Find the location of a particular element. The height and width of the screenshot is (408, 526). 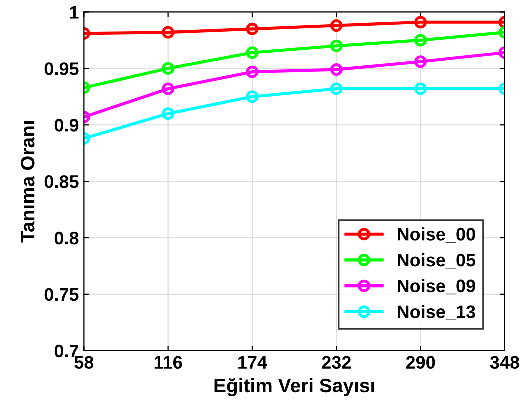

x-tick-label: 348 is located at coordinates (505, 363).